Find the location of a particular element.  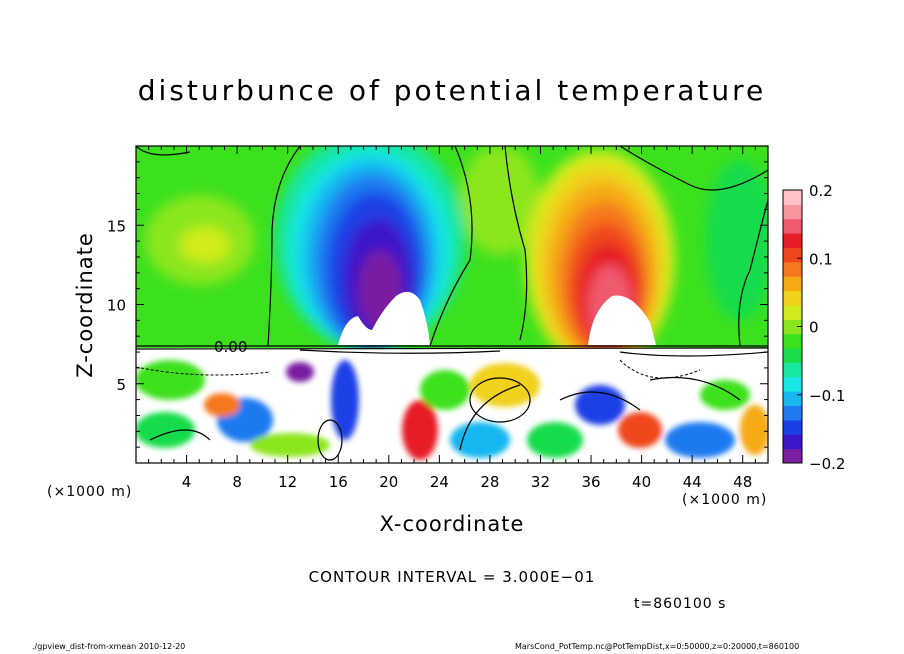

x-unit-label-left: (×1000 m) is located at coordinates (90, 492).